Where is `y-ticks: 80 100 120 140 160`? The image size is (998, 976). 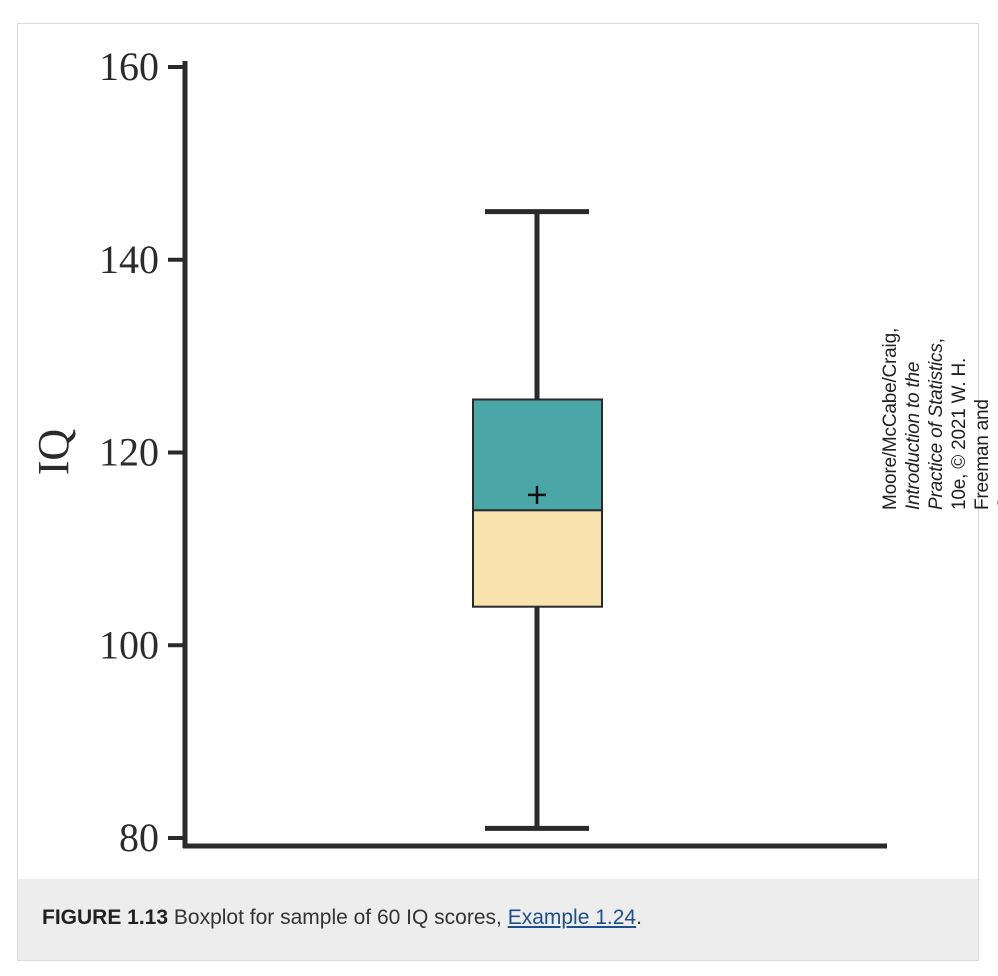 y-ticks: 80 100 120 140 160 is located at coordinates (142, 452).